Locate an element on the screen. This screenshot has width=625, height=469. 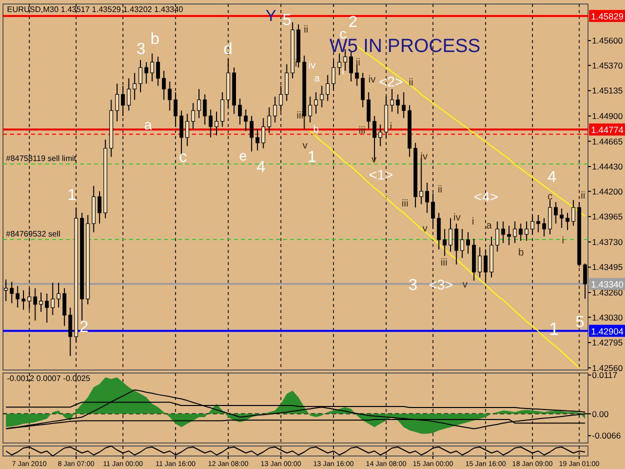
y-tick-label: 1.43965 is located at coordinates (607, 217).